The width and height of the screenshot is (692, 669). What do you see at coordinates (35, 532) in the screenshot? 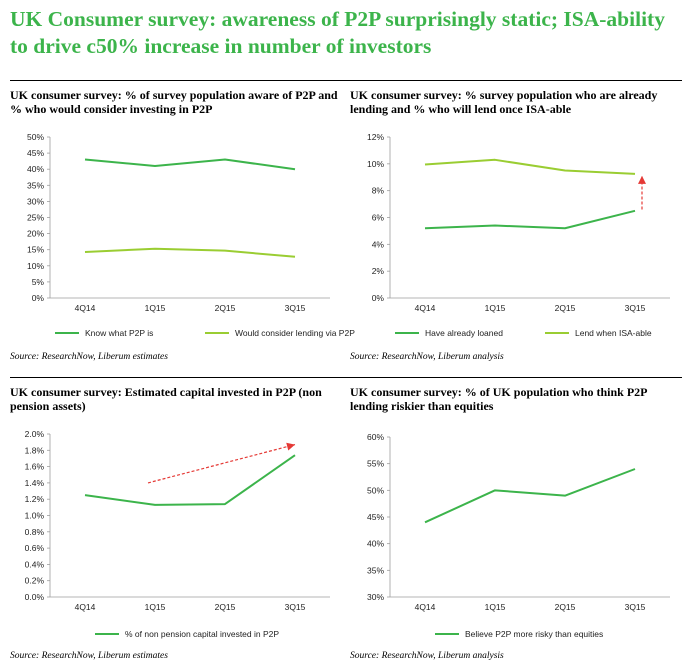
I see `y-tick-label: 0.8%` at bounding box center [35, 532].